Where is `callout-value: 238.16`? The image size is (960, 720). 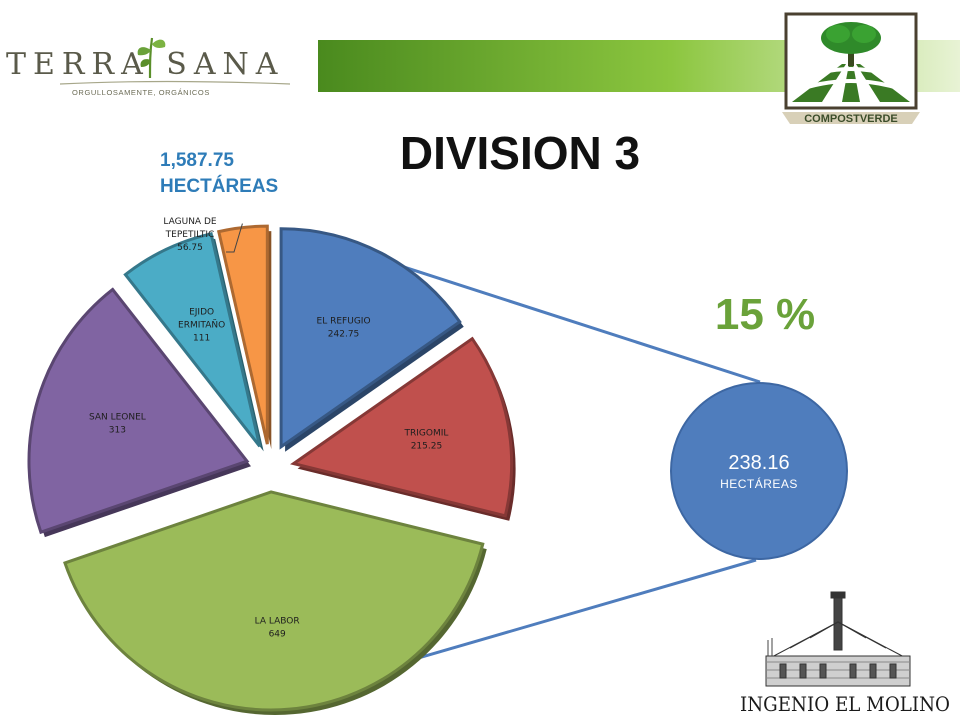
callout-value: 238.16 is located at coordinates (759, 463).